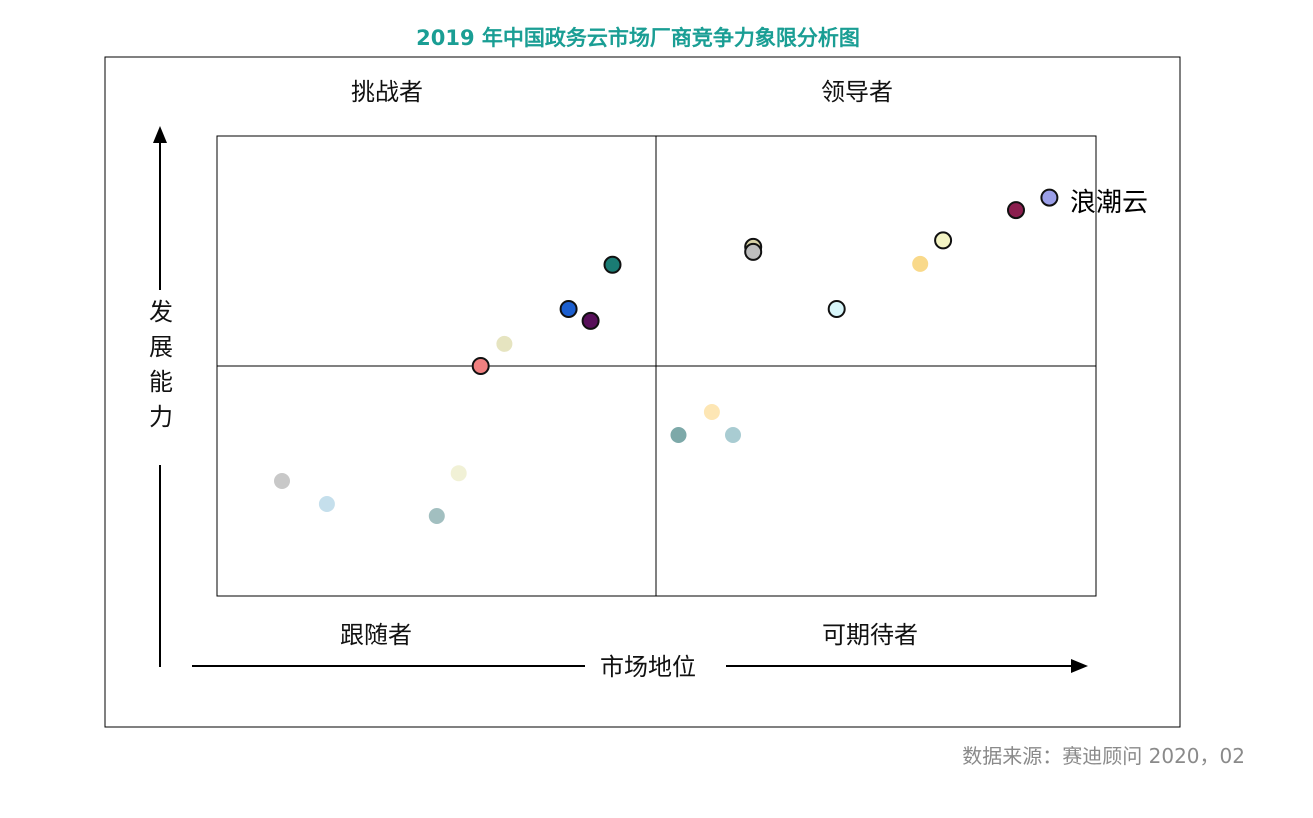  What do you see at coordinates (857, 92) in the screenshot?
I see `quadrant-label-leader: 领导者` at bounding box center [857, 92].